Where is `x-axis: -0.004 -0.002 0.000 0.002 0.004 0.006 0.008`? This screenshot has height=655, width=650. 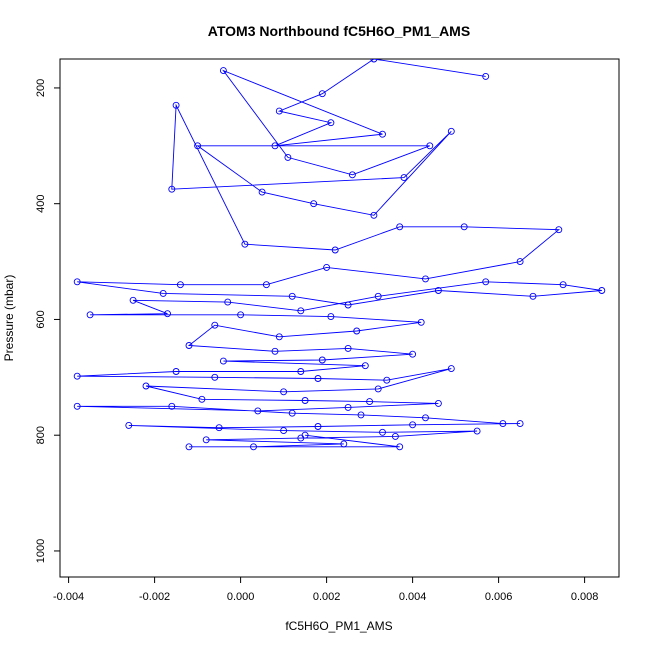 x-axis: -0.004 -0.002 0.000 0.002 0.004 0.006 0.008 is located at coordinates (326, 589).